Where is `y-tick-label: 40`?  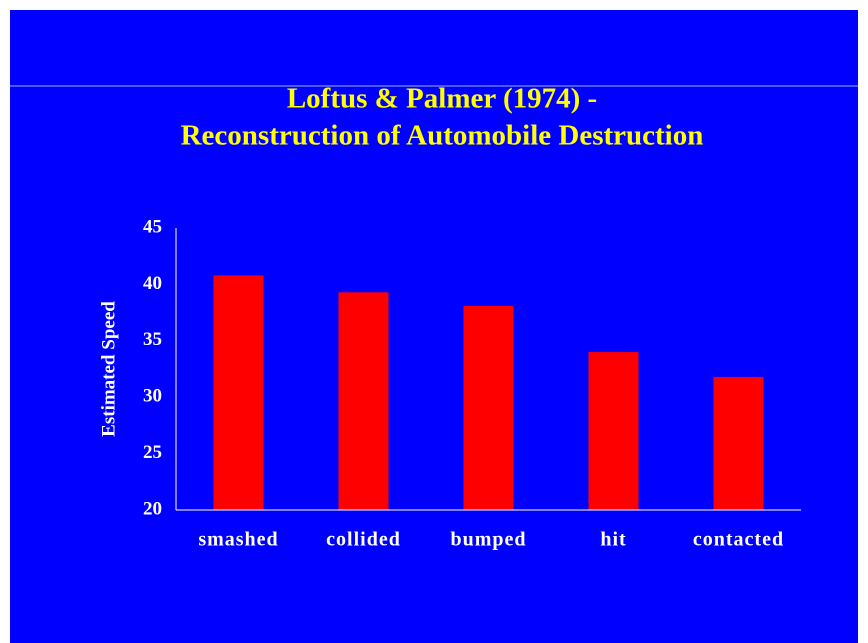 y-tick-label: 40 is located at coordinates (152, 283).